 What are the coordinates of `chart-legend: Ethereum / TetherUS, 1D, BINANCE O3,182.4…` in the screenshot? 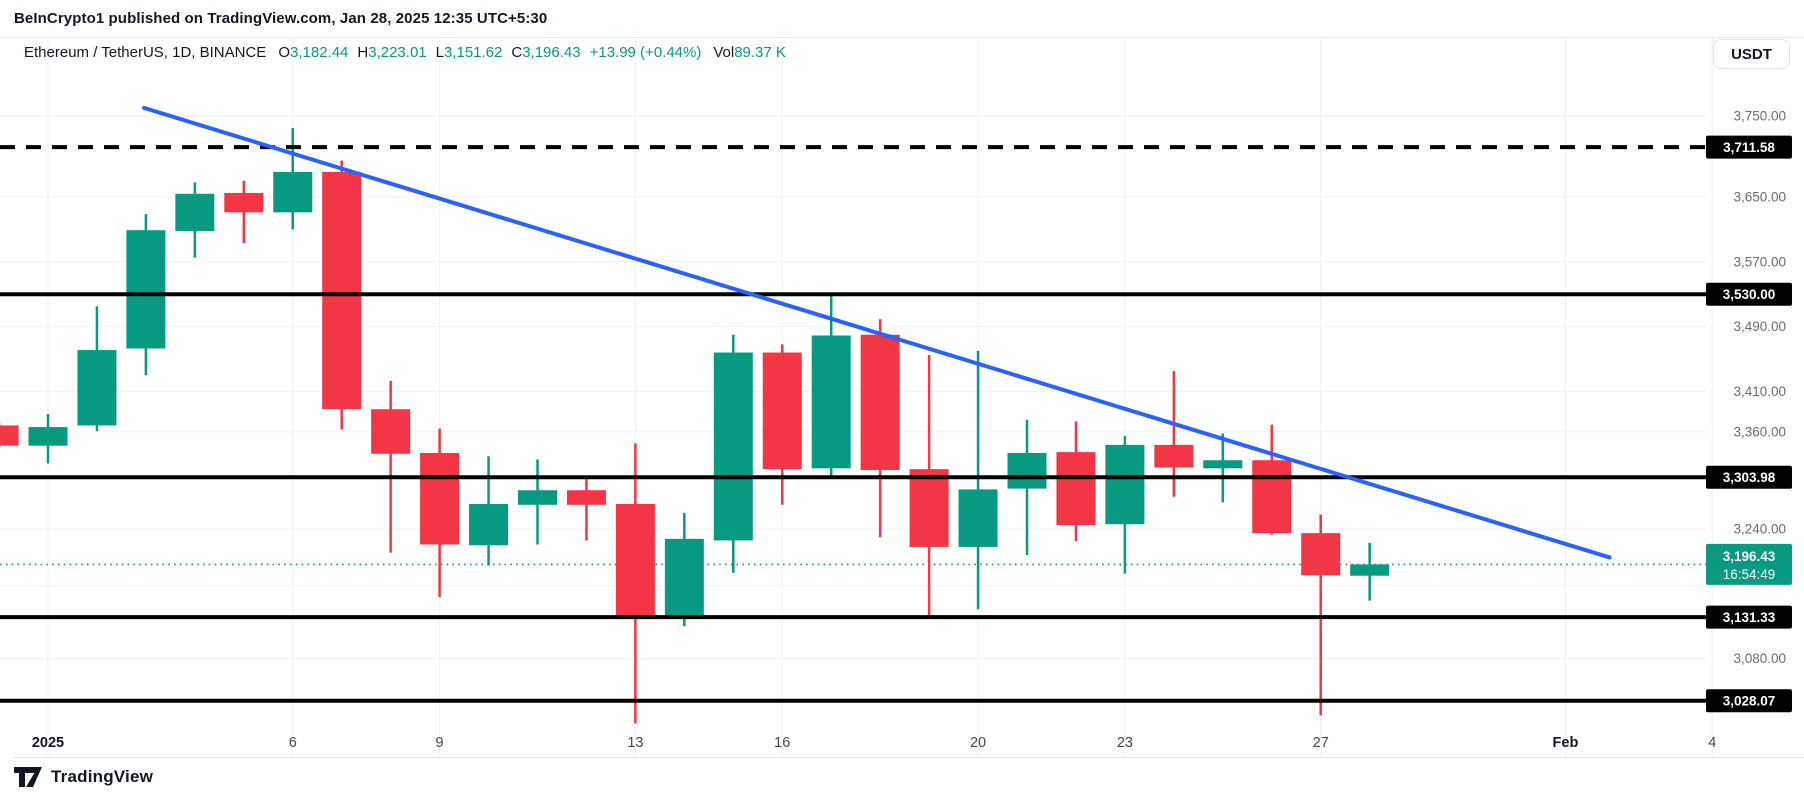 It's located at (409, 52).